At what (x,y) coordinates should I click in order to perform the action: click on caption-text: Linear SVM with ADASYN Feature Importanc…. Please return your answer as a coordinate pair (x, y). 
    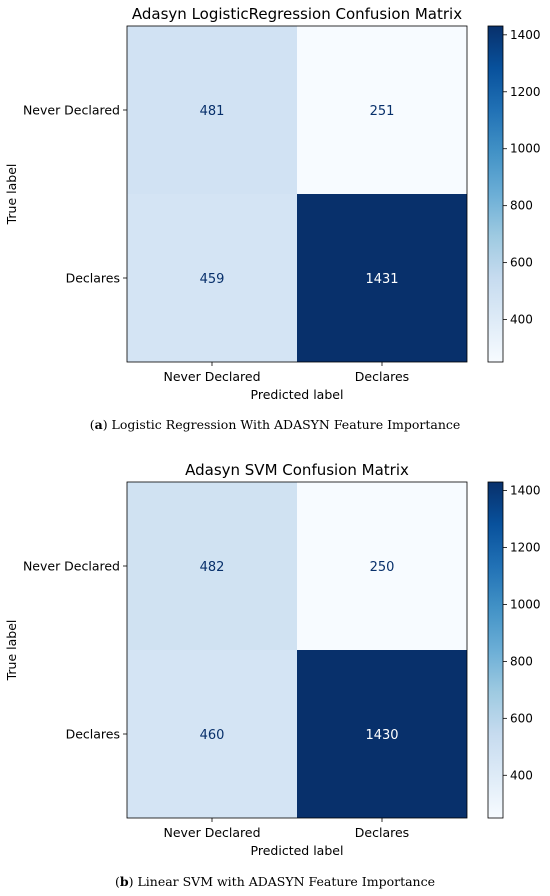
    Looking at the image, I should click on (286, 881).